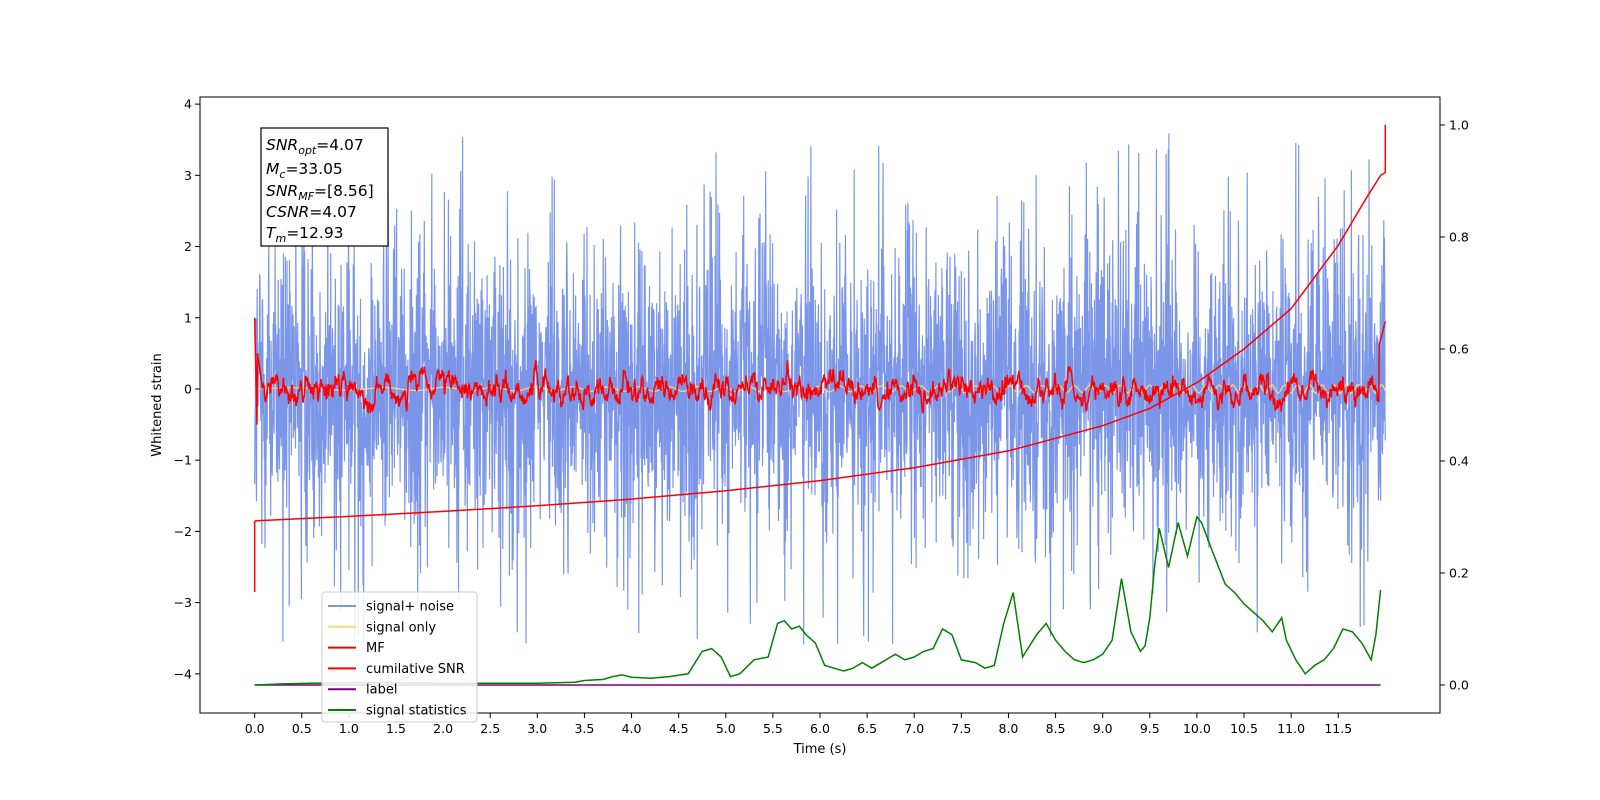 The image size is (1600, 800). What do you see at coordinates (867, 728) in the screenshot?
I see `x-tick-label: 6.5` at bounding box center [867, 728].